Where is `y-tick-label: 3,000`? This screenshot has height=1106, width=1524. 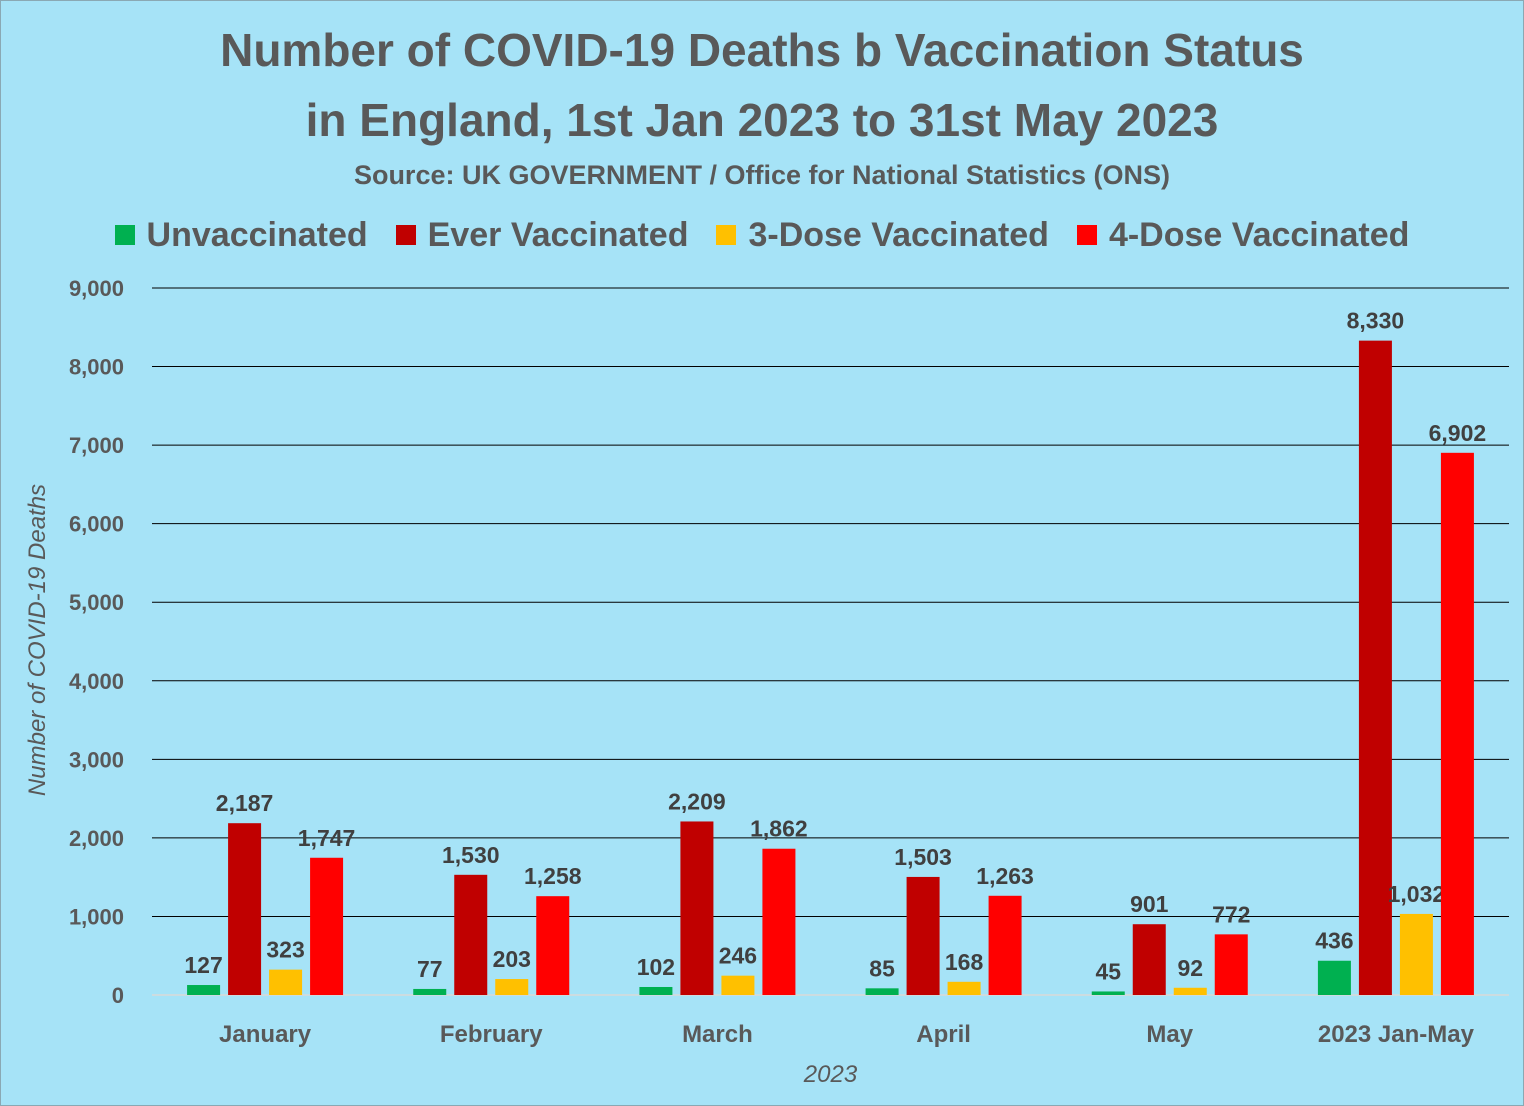 y-tick-label: 3,000 is located at coordinates (96, 759).